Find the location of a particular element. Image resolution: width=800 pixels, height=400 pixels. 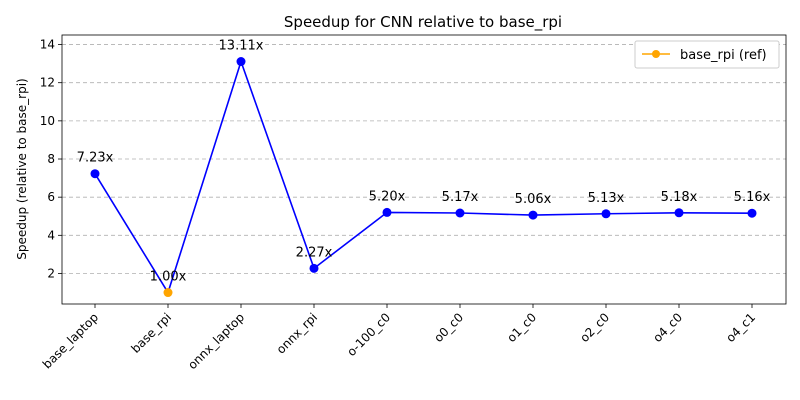

x-tick-label-o4_c1: o4_c1 is located at coordinates (740, 327).